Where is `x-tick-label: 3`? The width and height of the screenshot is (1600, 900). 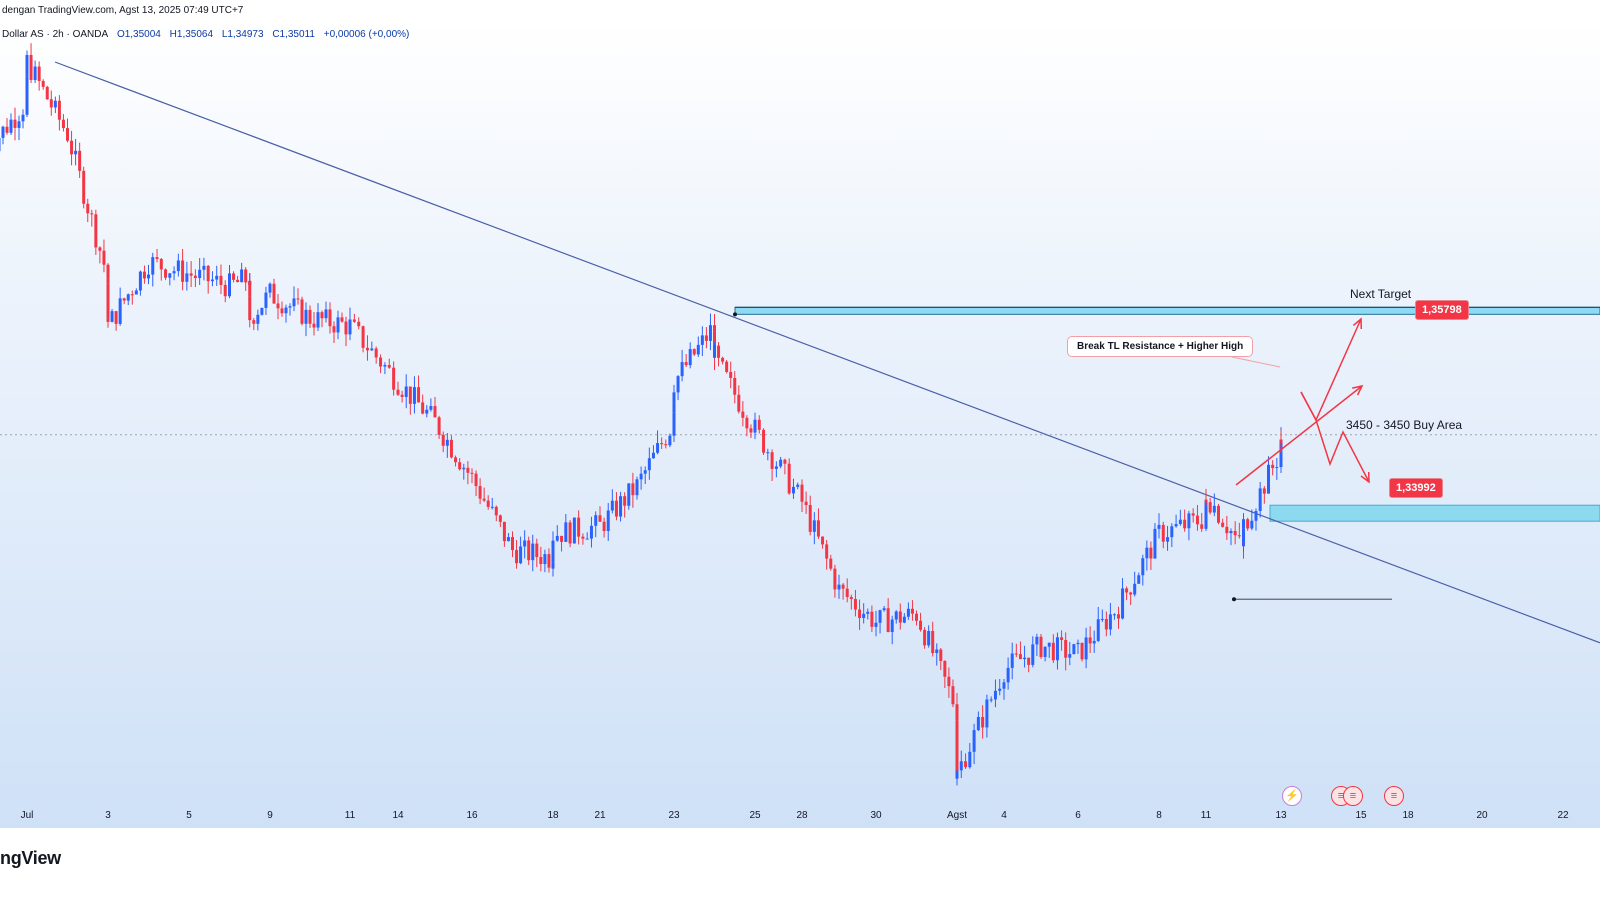 x-tick-label: 3 is located at coordinates (108, 815).